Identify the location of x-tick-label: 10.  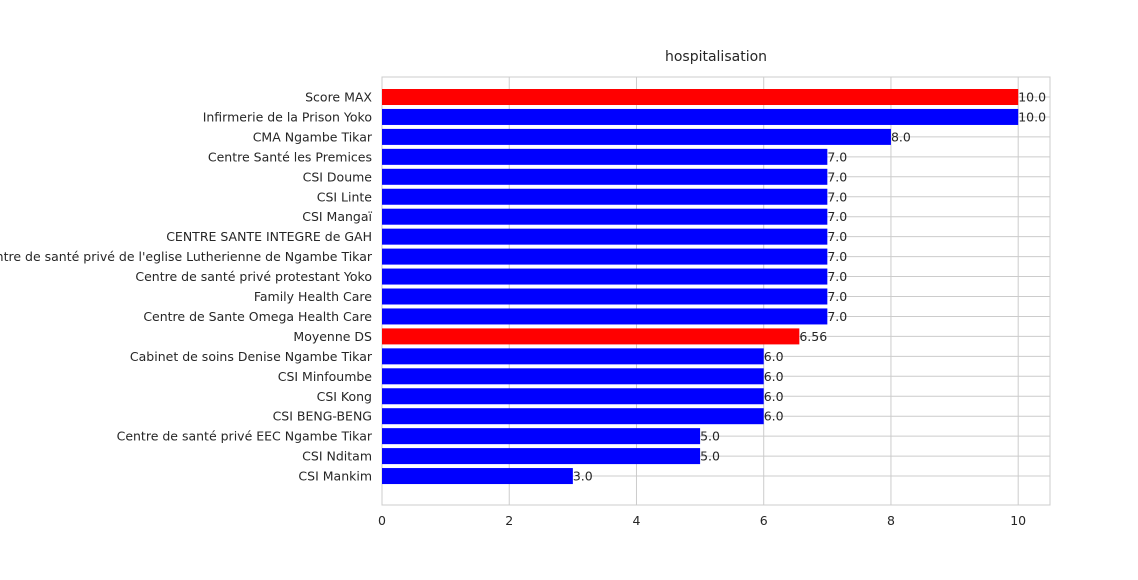
(1018, 520).